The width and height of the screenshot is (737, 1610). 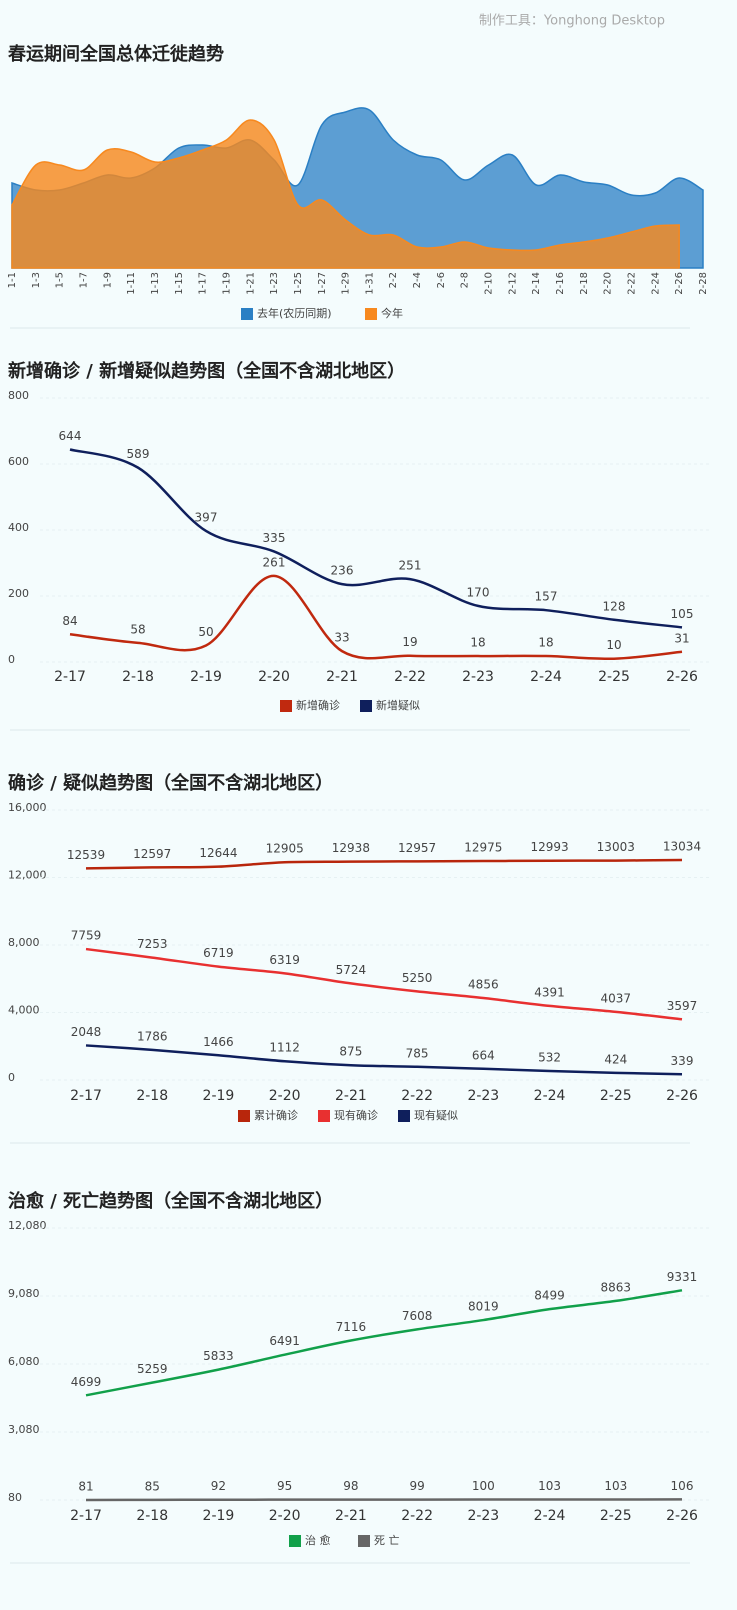 What do you see at coordinates (682, 1006) in the screenshot?
I see `data-label: 3597` at bounding box center [682, 1006].